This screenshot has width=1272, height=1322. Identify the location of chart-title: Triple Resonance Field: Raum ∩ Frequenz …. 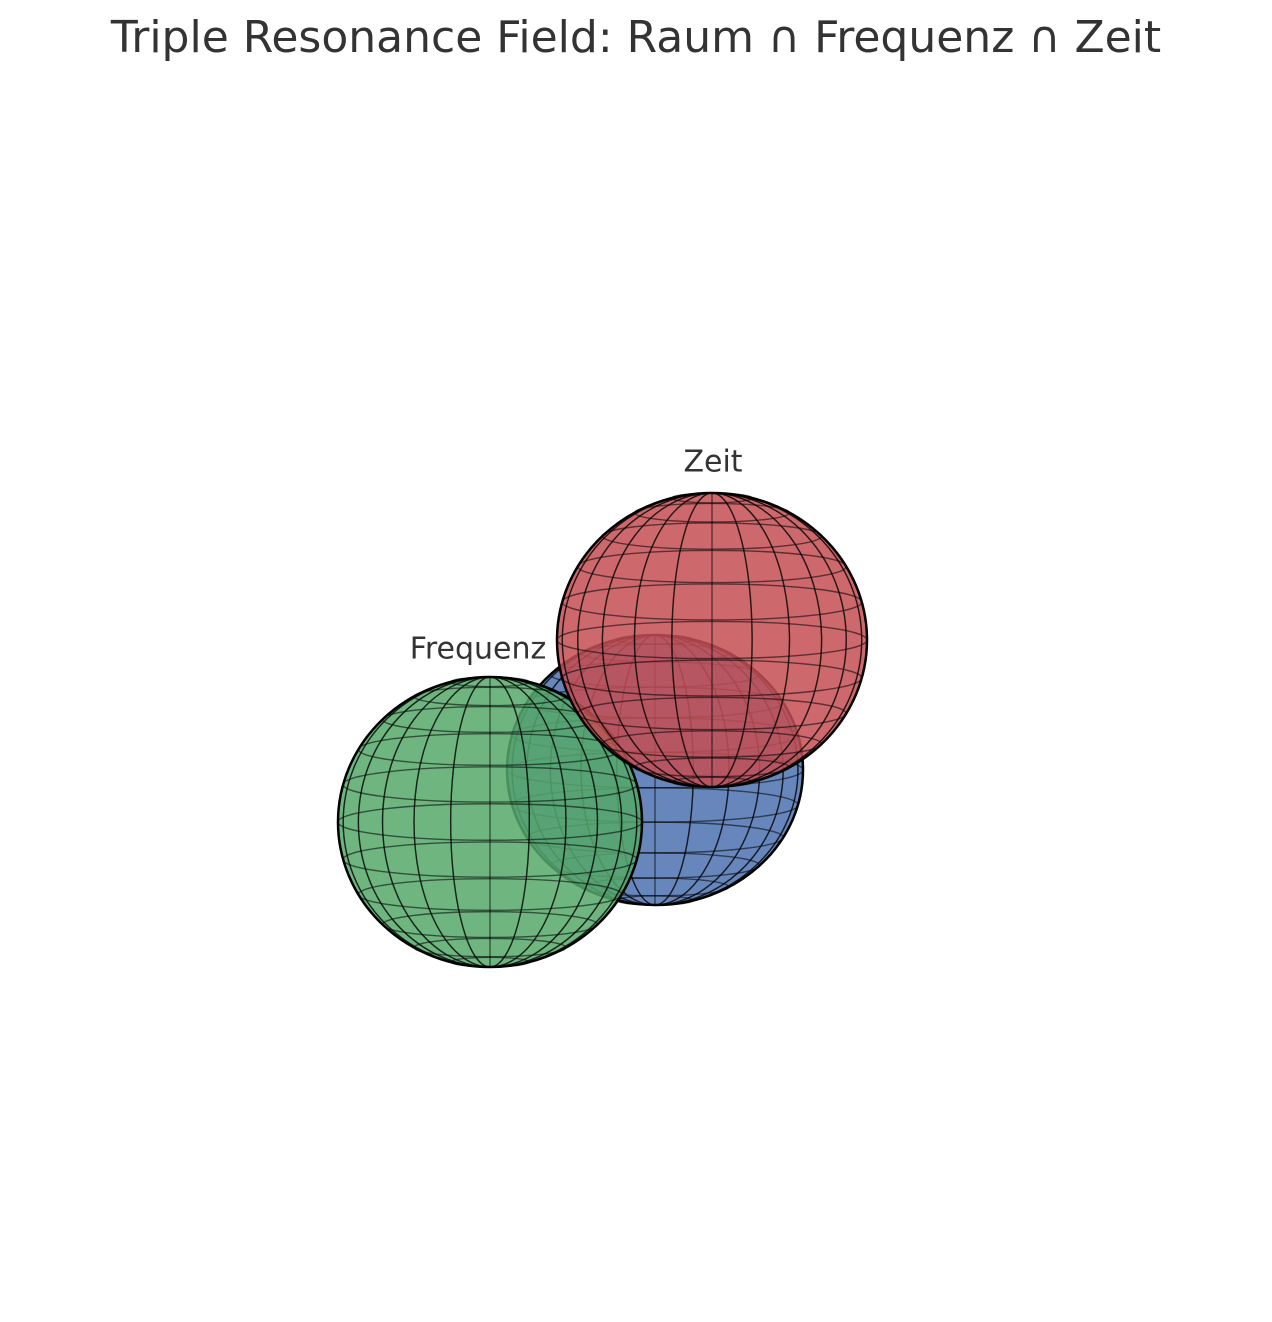
(635, 37).